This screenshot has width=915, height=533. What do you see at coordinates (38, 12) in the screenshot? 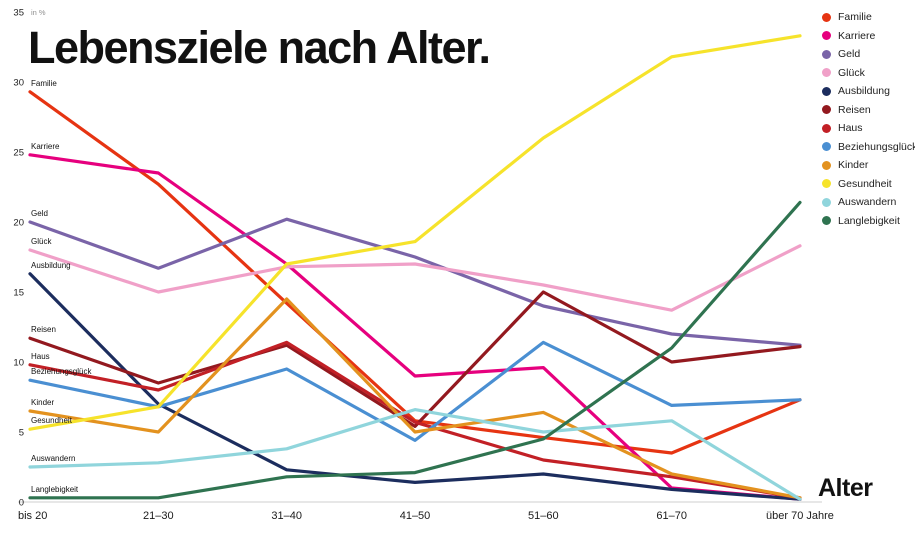
I see `y-axis-unit-label: in %` at bounding box center [38, 12].